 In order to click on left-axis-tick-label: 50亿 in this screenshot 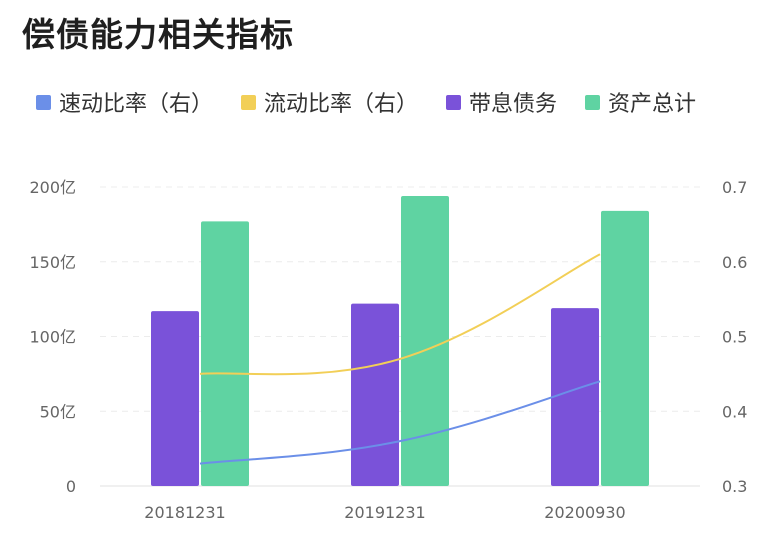, I will do `click(58, 411)`.